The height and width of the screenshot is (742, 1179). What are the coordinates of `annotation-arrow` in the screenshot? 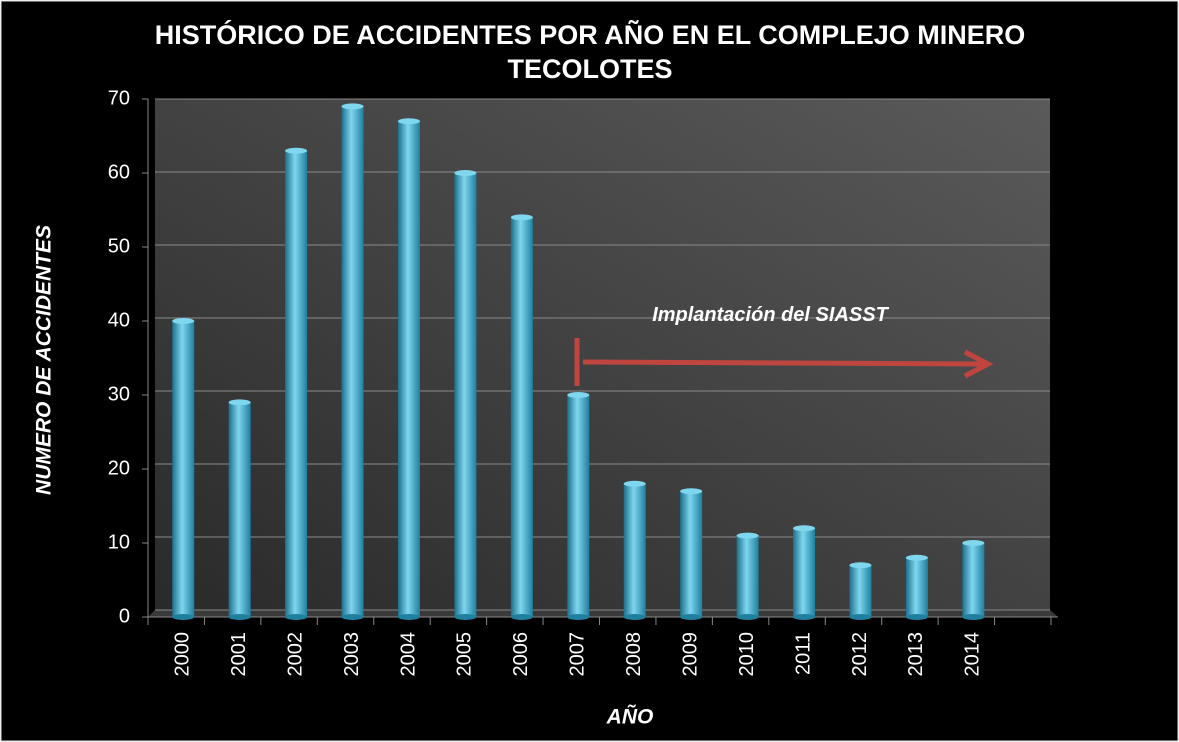 It's located at (784, 363).